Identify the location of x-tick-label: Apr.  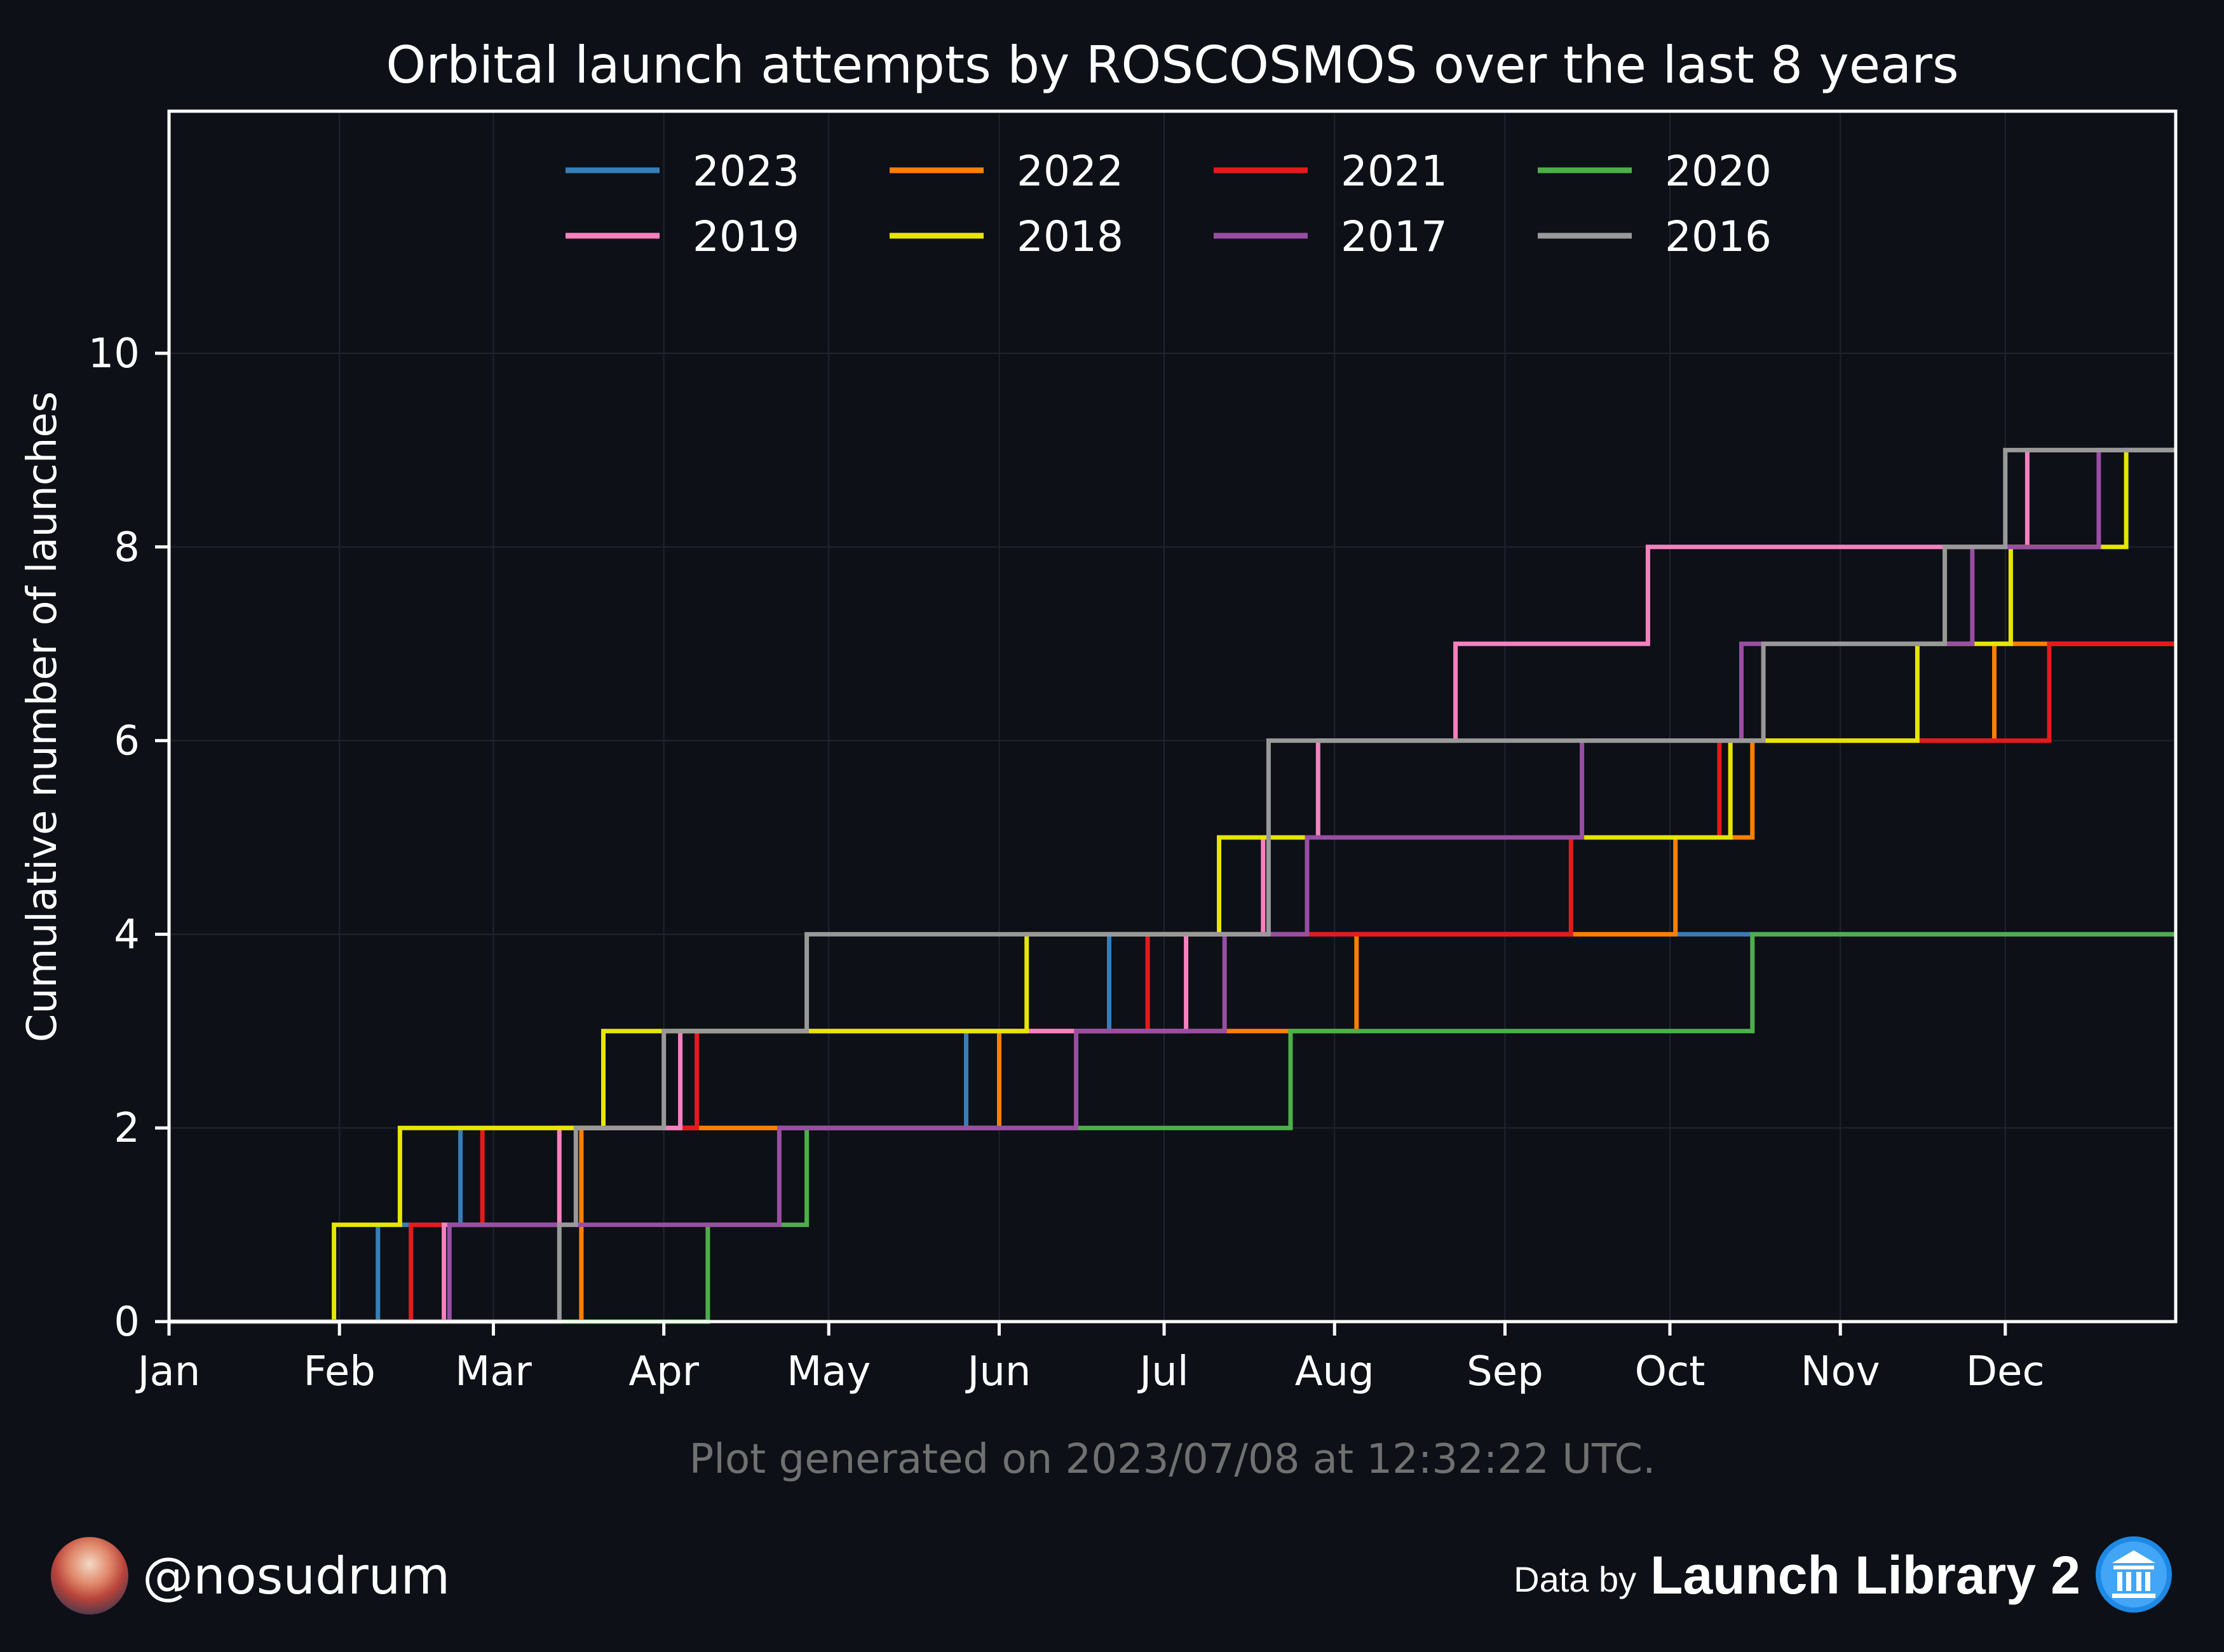
(663, 1371).